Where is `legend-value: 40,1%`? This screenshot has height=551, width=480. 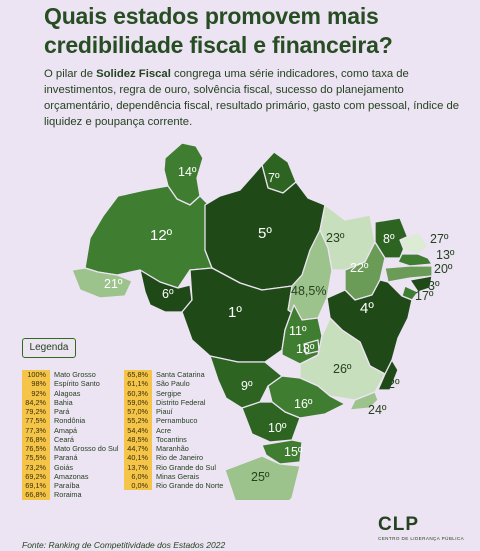 legend-value: 40,1% is located at coordinates (138, 458).